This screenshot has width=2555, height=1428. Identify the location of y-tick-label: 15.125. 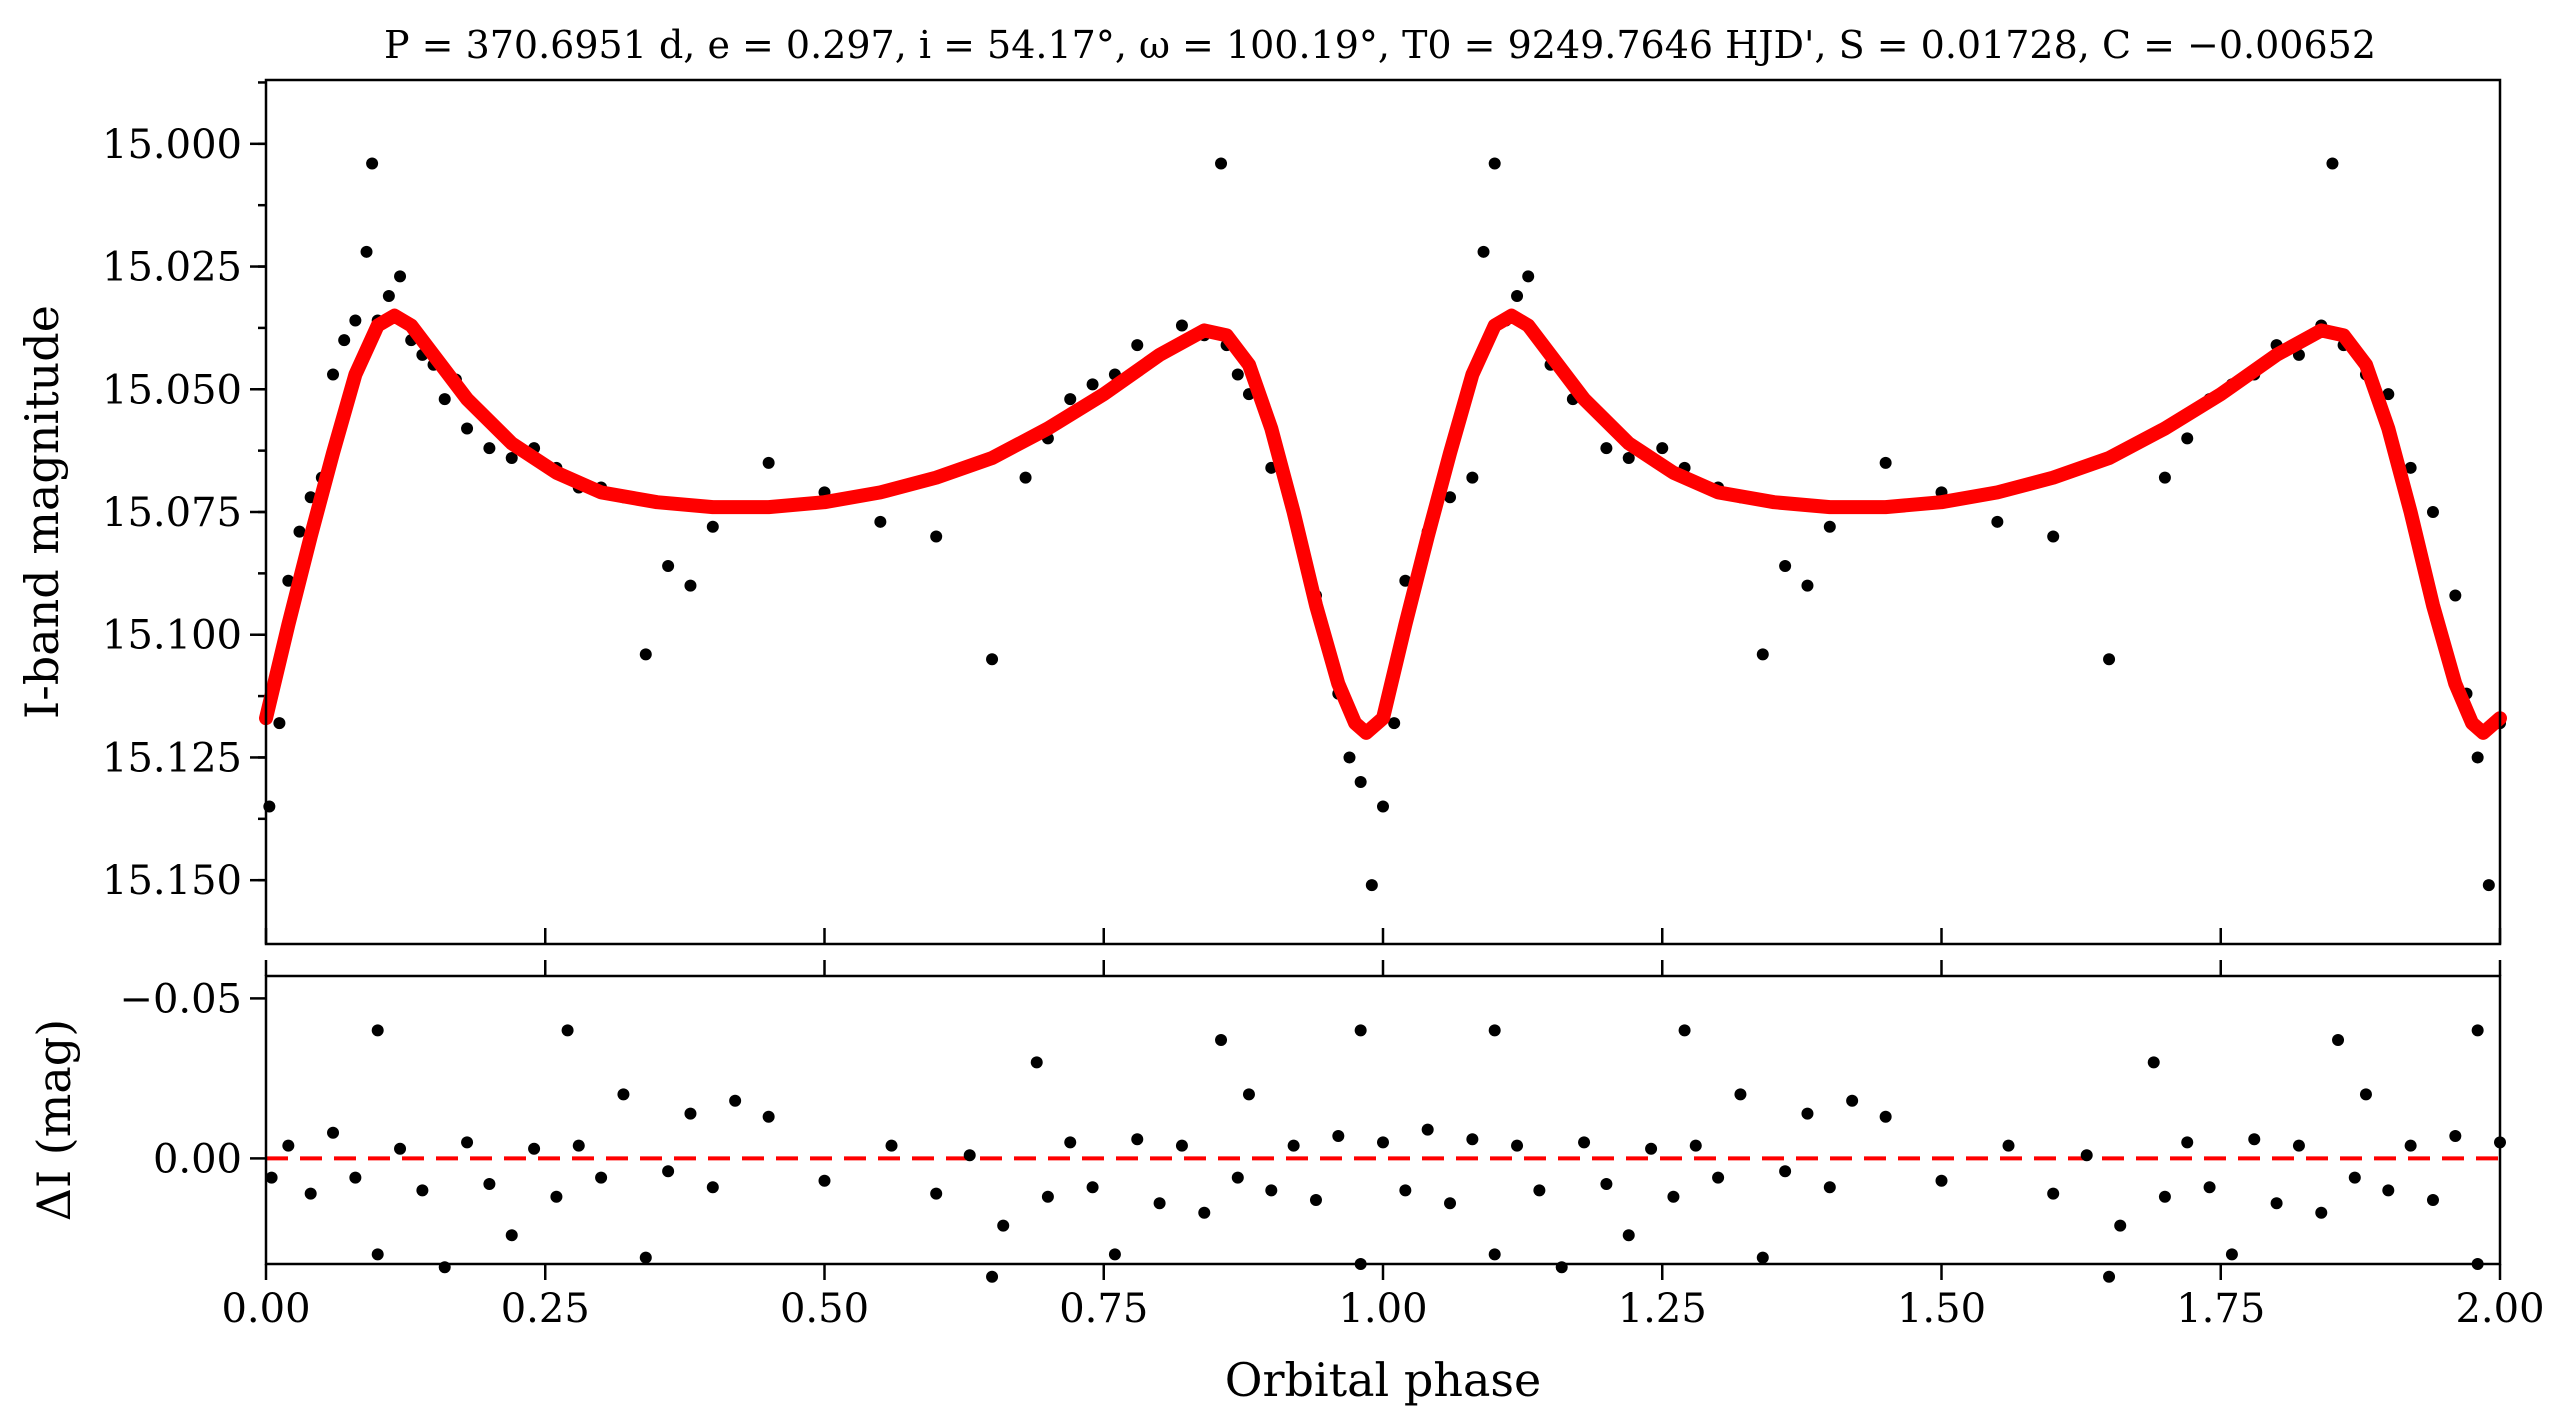
(172, 758).